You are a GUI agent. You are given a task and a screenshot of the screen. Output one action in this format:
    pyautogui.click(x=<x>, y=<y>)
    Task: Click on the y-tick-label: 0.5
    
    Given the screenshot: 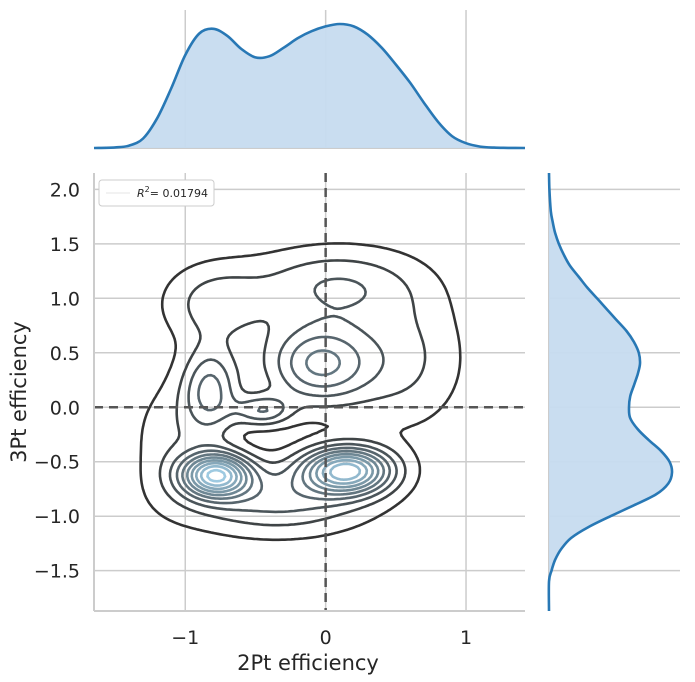 What is the action you would take?
    pyautogui.click(x=65, y=354)
    